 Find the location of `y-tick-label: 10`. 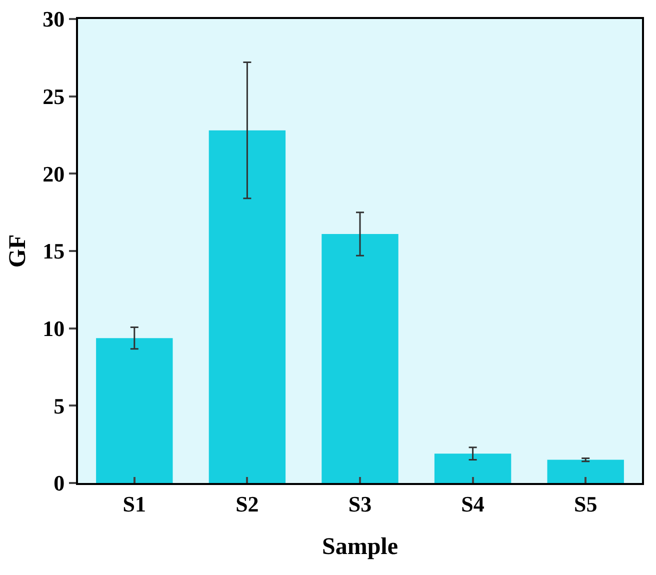

y-tick-label: 10 is located at coordinates (53, 329).